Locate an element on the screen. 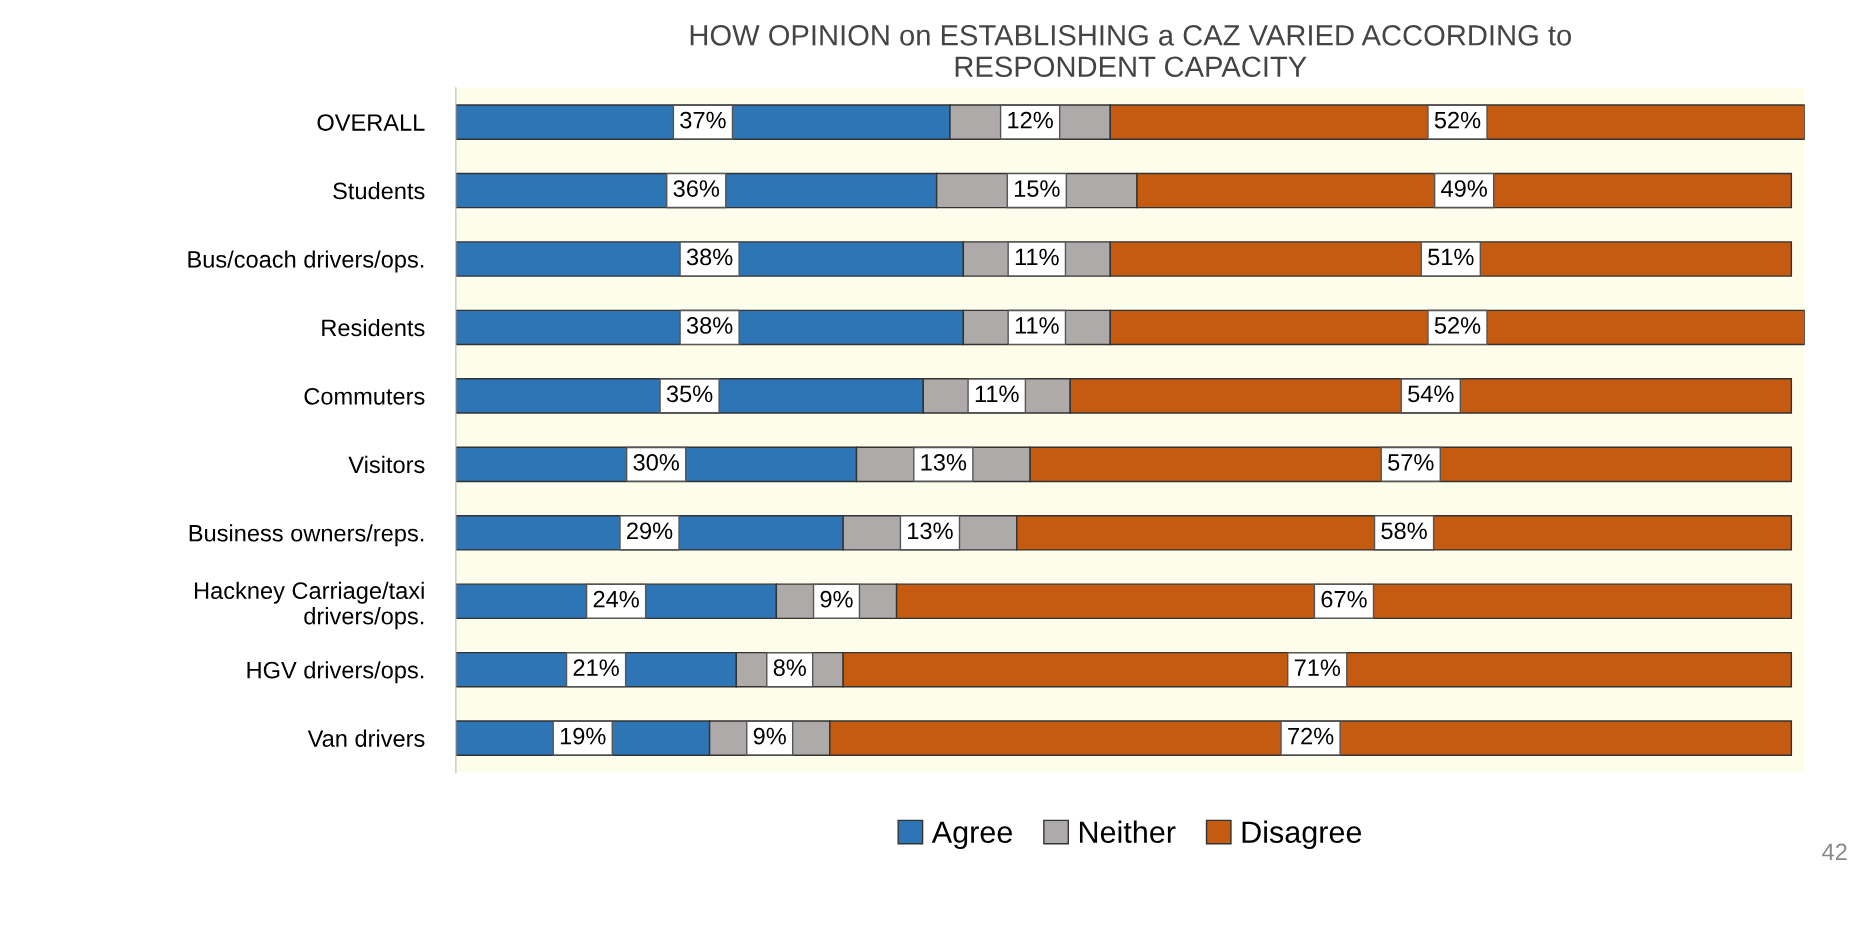  data-label: 51% is located at coordinates (1451, 257).